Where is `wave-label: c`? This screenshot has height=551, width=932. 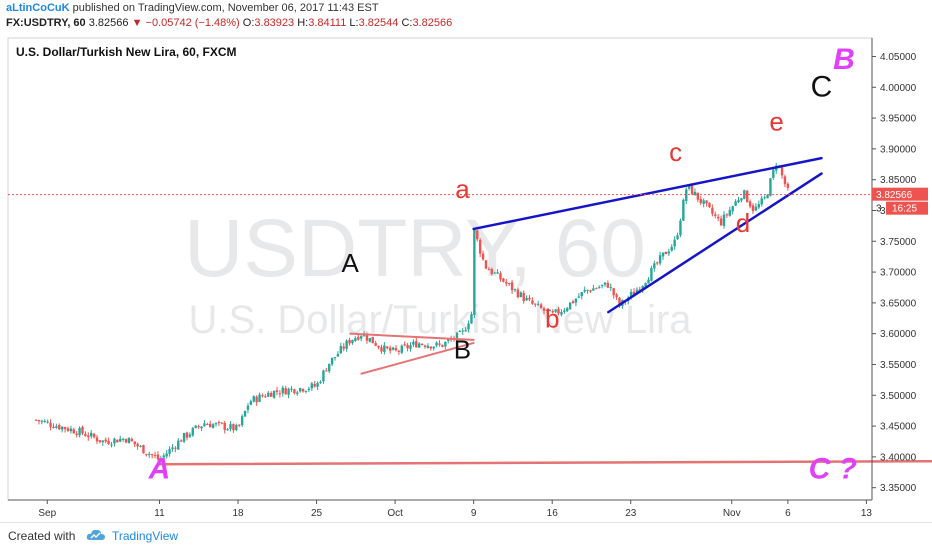
wave-label: c is located at coordinates (675, 152).